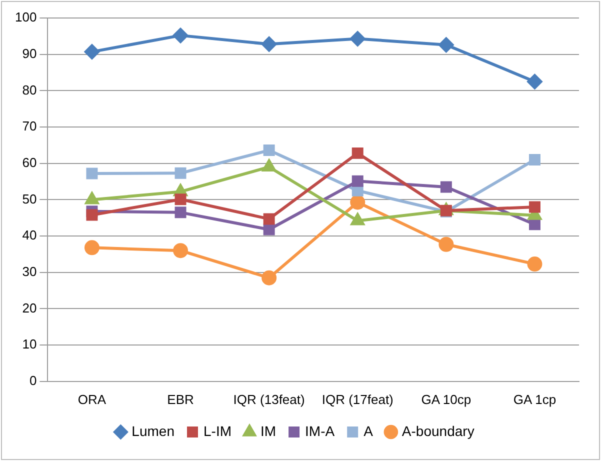 The width and height of the screenshot is (601, 461). Describe the element at coordinates (29, 235) in the screenshot. I see `y-tick-label: 40` at that location.